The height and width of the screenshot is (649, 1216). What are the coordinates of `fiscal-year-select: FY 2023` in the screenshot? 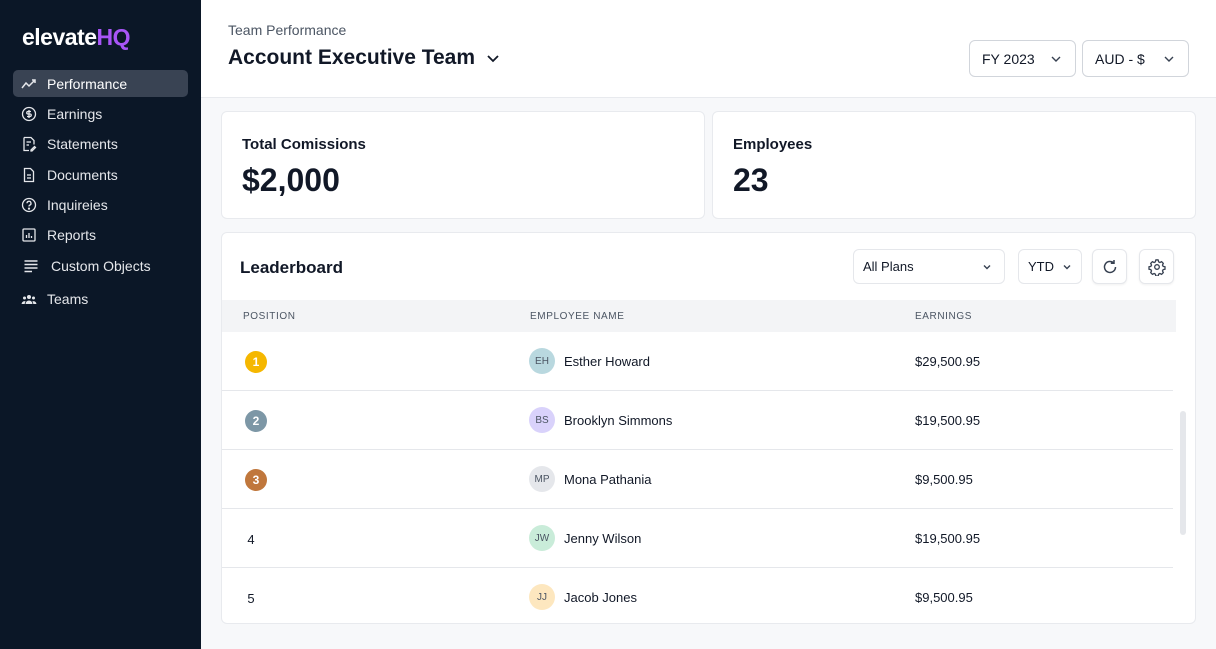 It's located at (1022, 58).